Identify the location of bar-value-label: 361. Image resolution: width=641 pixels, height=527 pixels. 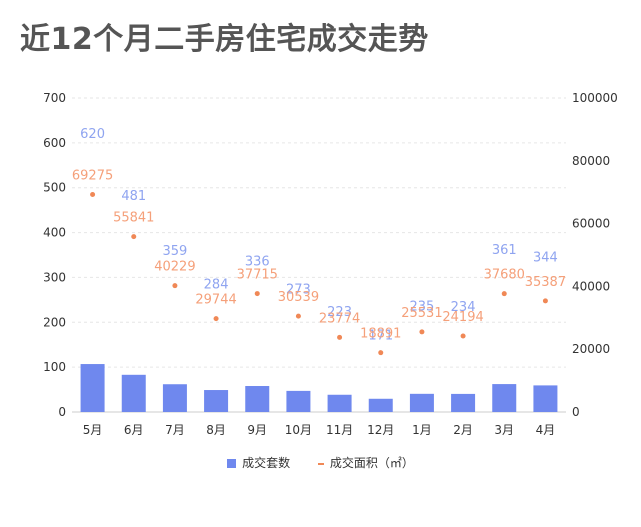
(504, 250).